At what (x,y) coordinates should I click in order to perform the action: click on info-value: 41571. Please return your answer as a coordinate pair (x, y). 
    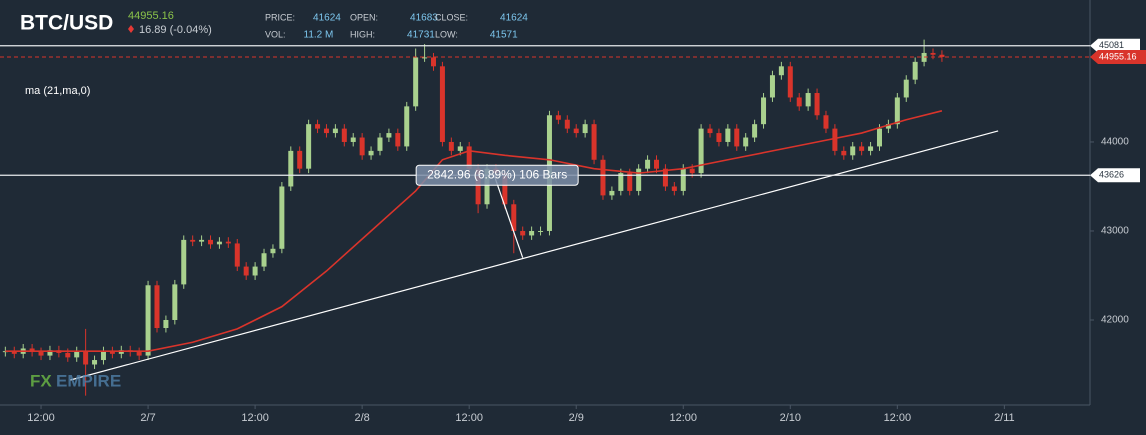
    Looking at the image, I should click on (504, 35).